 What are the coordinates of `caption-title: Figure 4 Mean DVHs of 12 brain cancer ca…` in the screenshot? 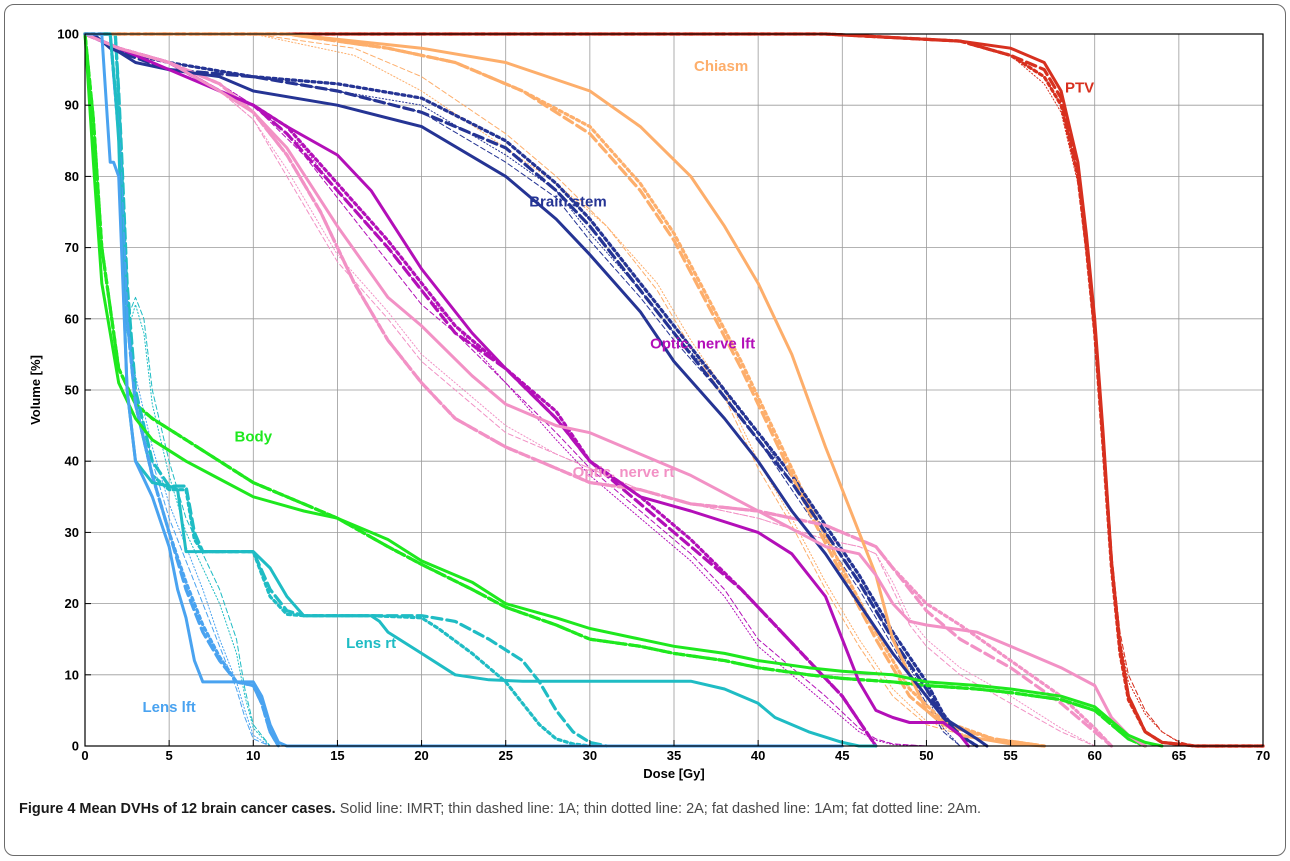 It's located at (177, 809).